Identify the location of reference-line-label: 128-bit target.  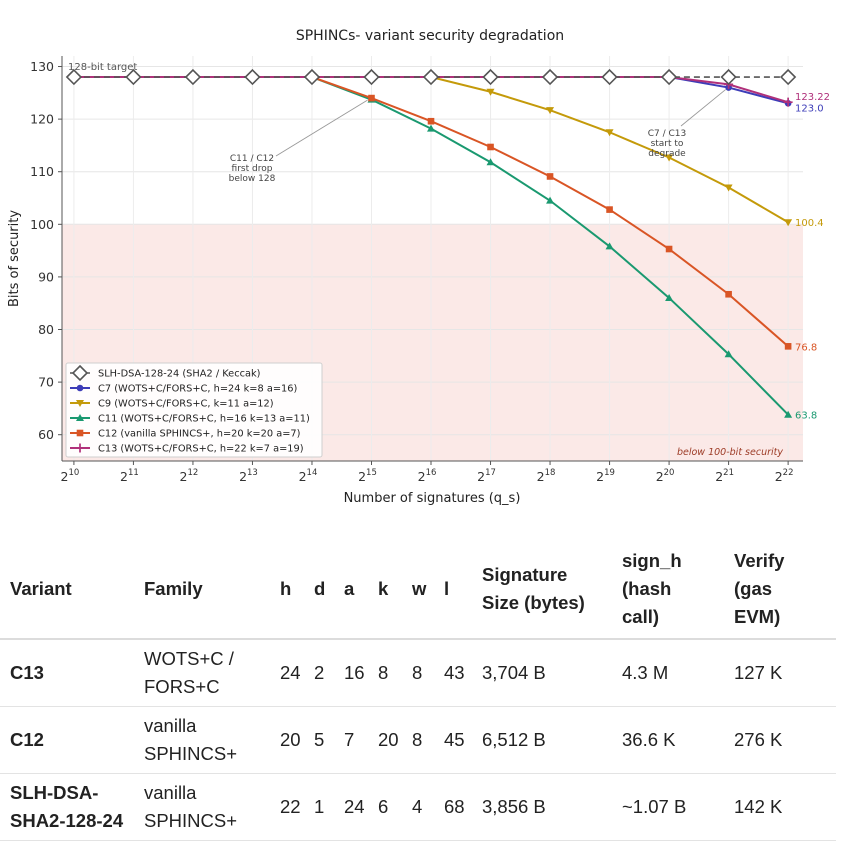
(102, 67).